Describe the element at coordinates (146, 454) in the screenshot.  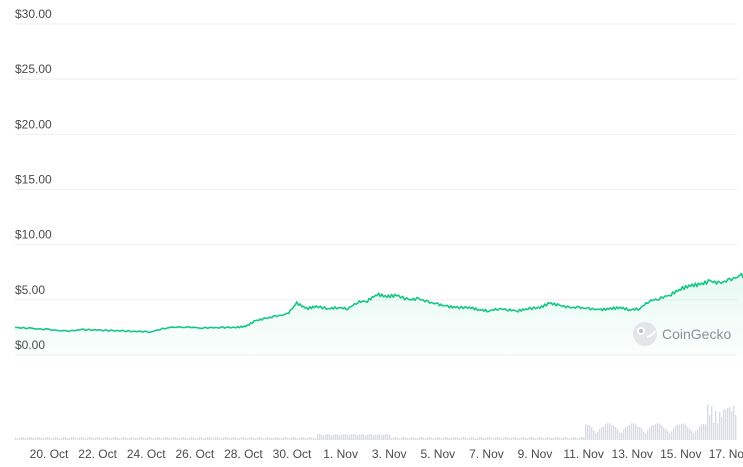
I see `x-tick-label: 24. Oct` at that location.